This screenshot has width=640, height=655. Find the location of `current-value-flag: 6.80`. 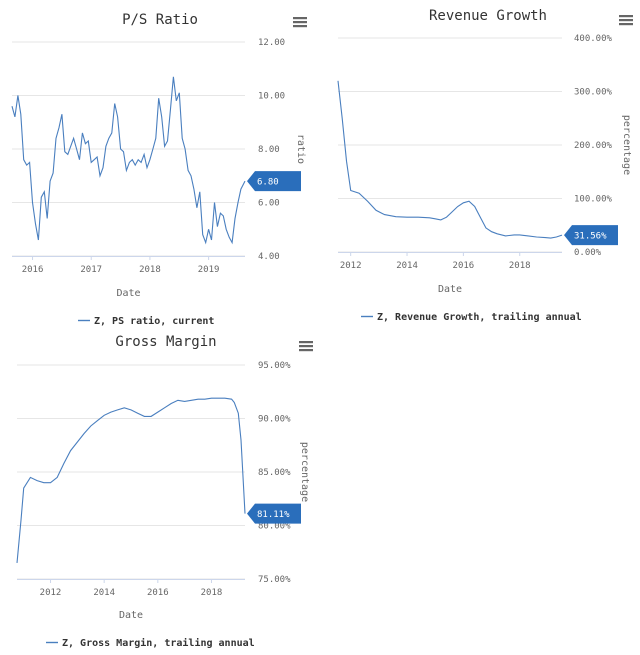

current-value-flag: 6.80 is located at coordinates (274, 181).